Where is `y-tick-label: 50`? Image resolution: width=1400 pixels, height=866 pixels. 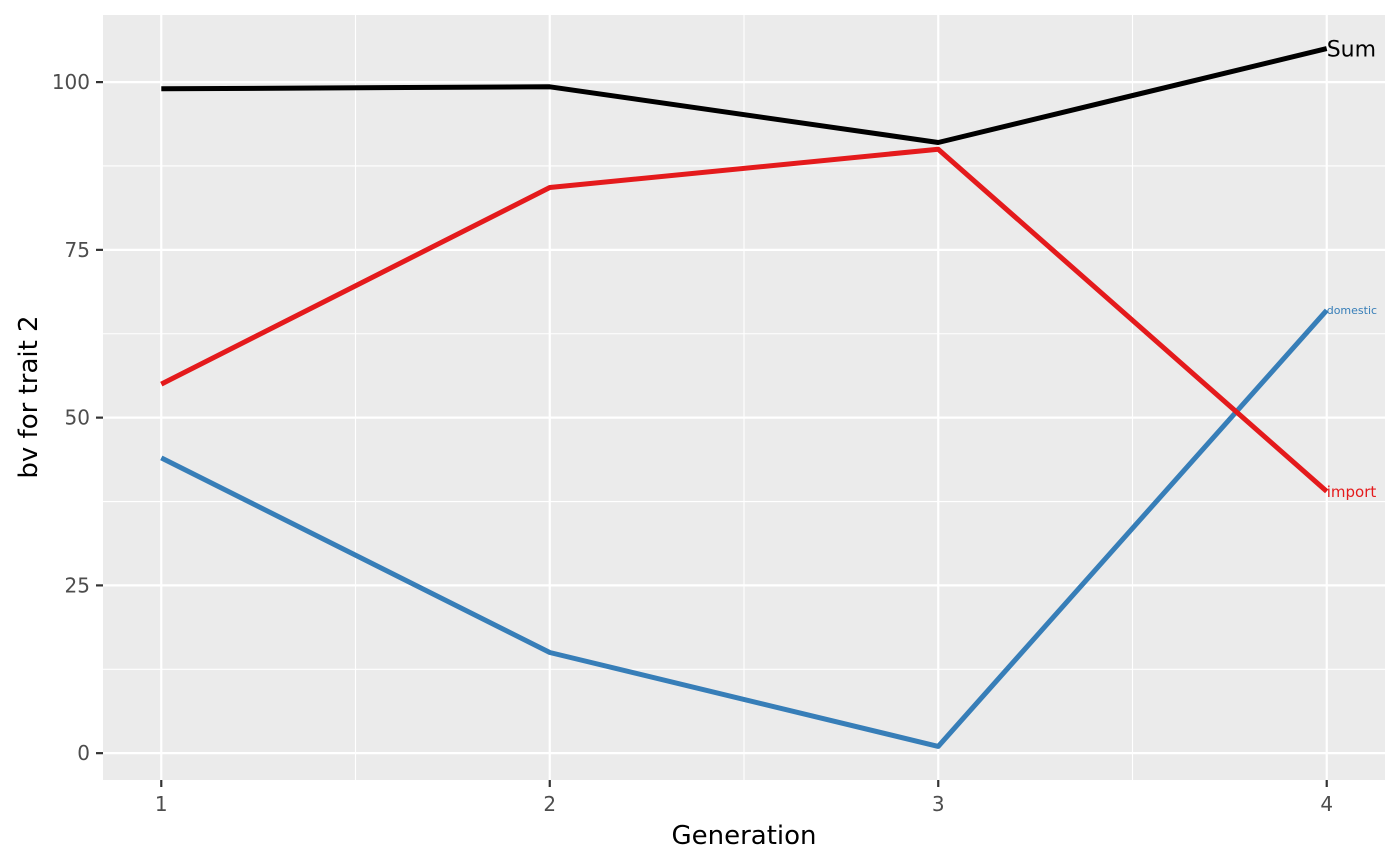 y-tick-label: 50 is located at coordinates (77, 418).